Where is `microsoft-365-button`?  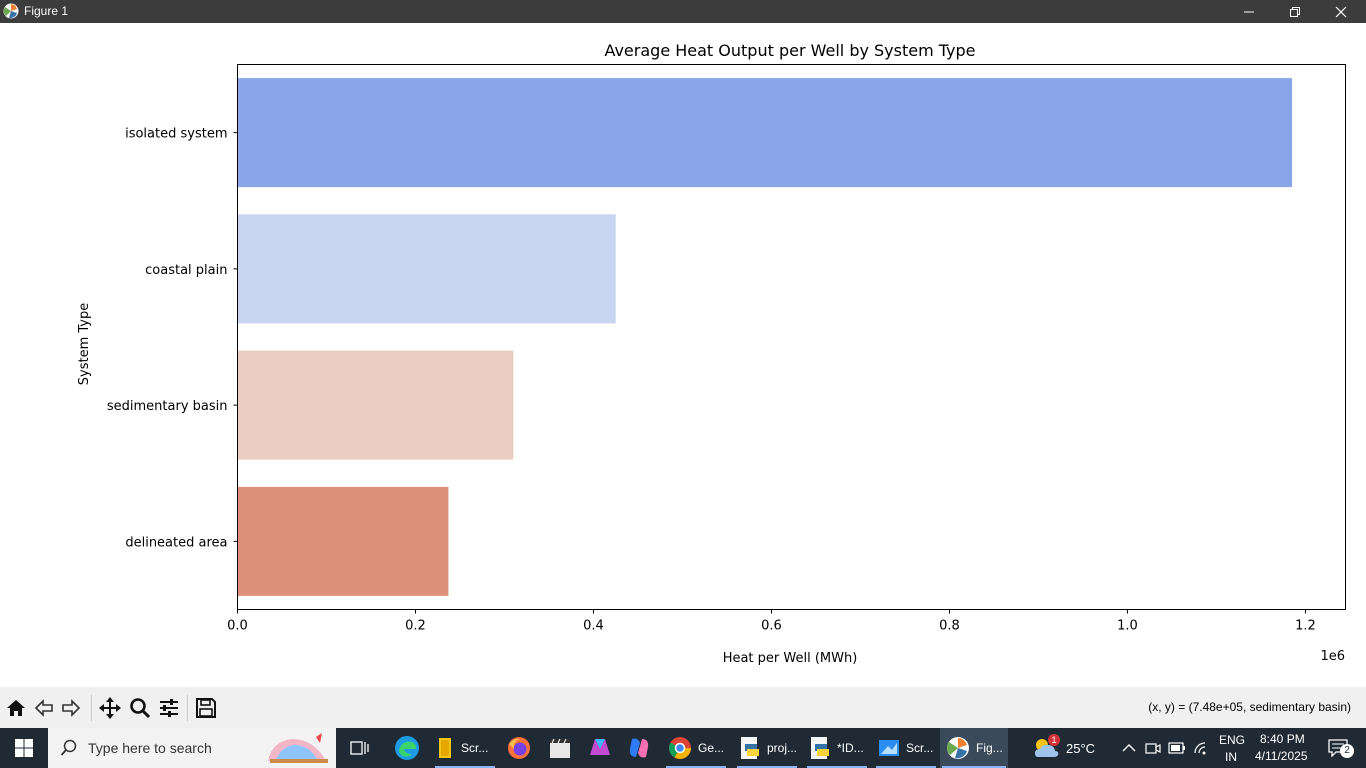 microsoft-365-button is located at coordinates (600, 748).